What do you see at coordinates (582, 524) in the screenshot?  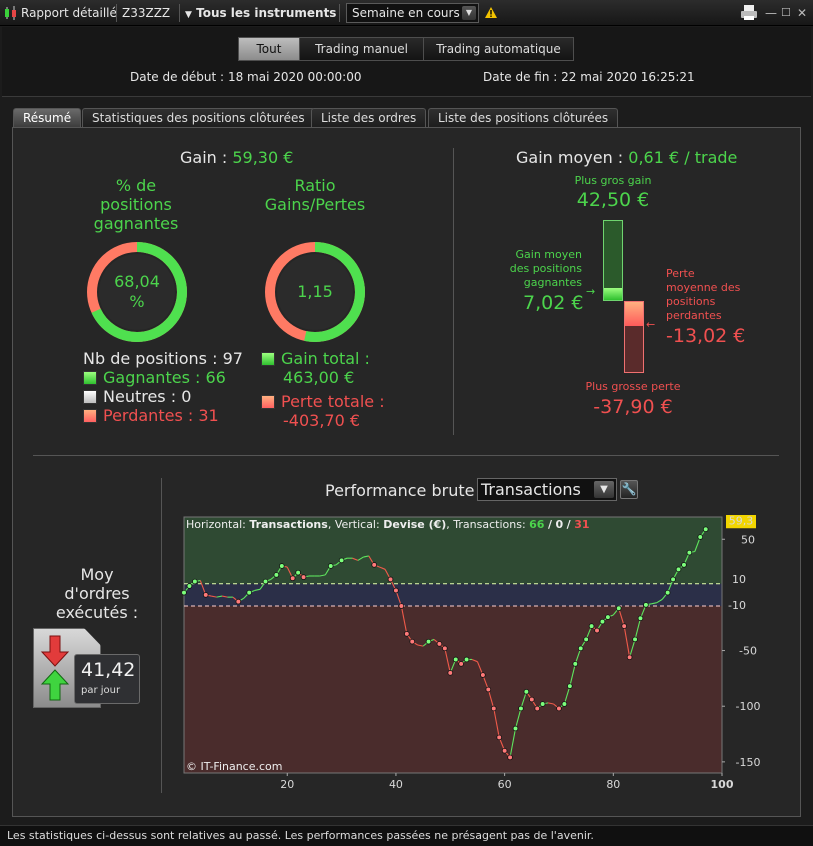 I see `legend-loss-count: 31` at bounding box center [582, 524].